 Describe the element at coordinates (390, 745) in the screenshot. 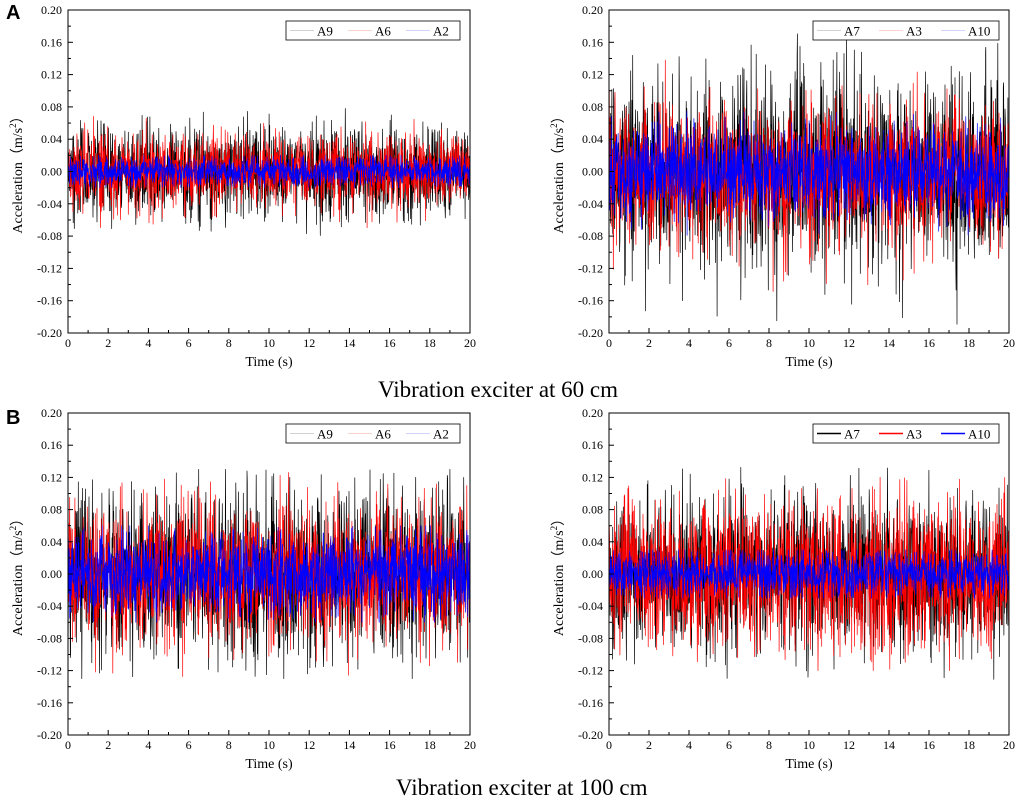

I see `x-tick-label: 16` at that location.